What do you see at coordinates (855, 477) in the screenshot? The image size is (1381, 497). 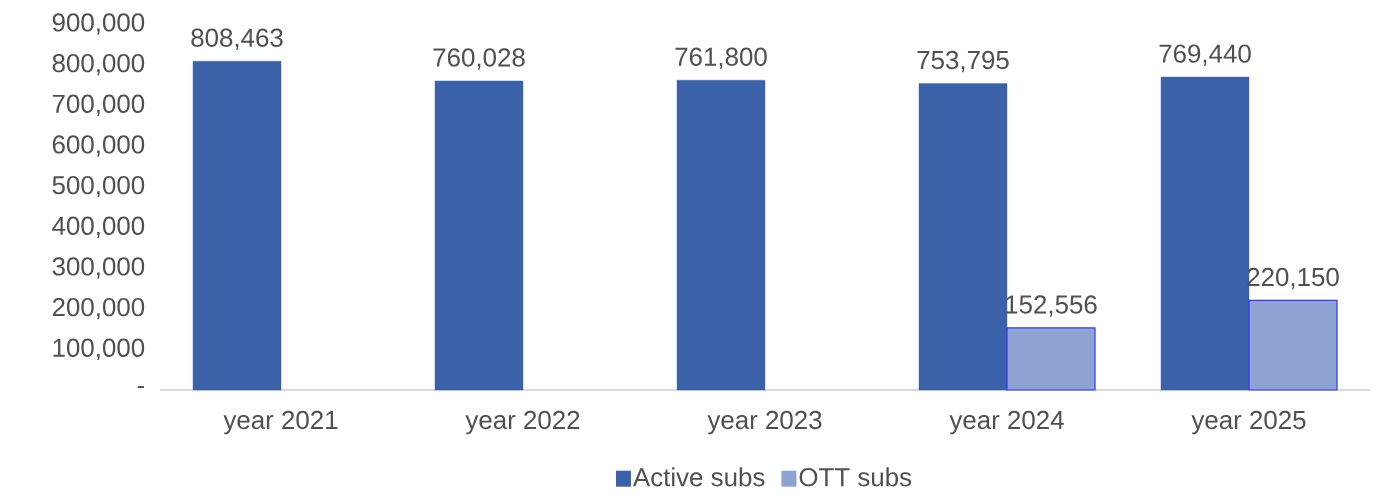 I see `legend-label: OTT subs` at bounding box center [855, 477].